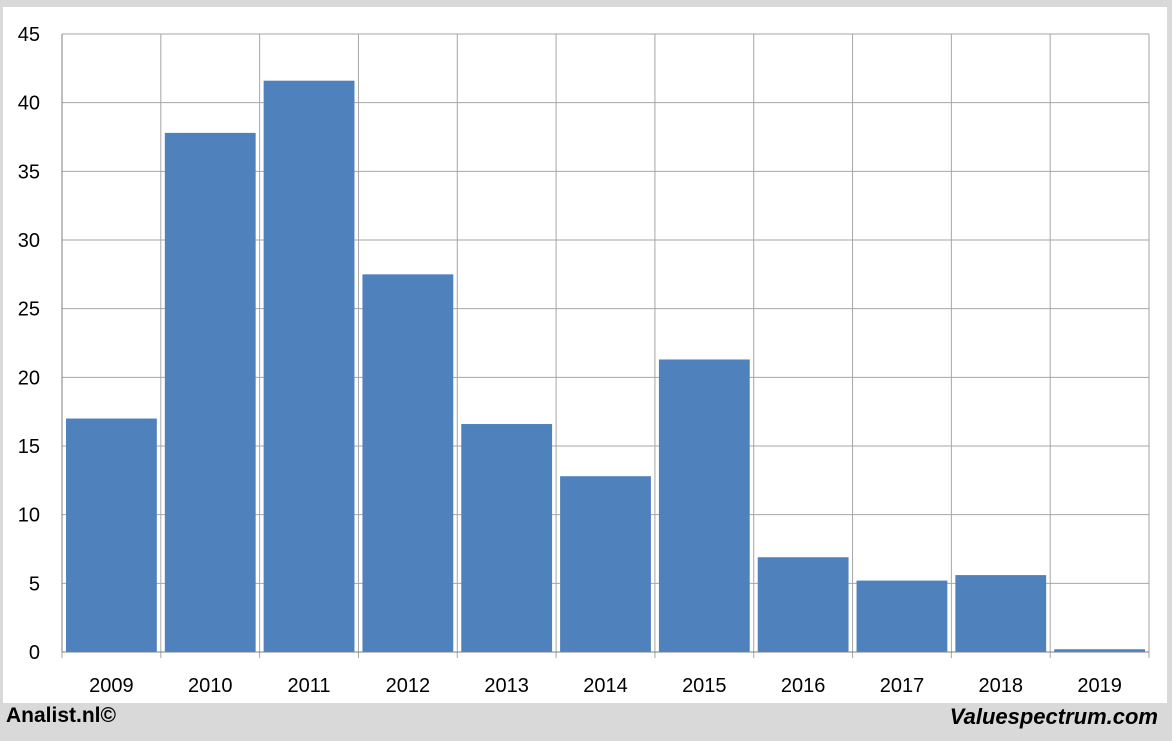 This screenshot has width=1172, height=741. Describe the element at coordinates (803, 604) in the screenshot. I see `bar-2016` at that location.